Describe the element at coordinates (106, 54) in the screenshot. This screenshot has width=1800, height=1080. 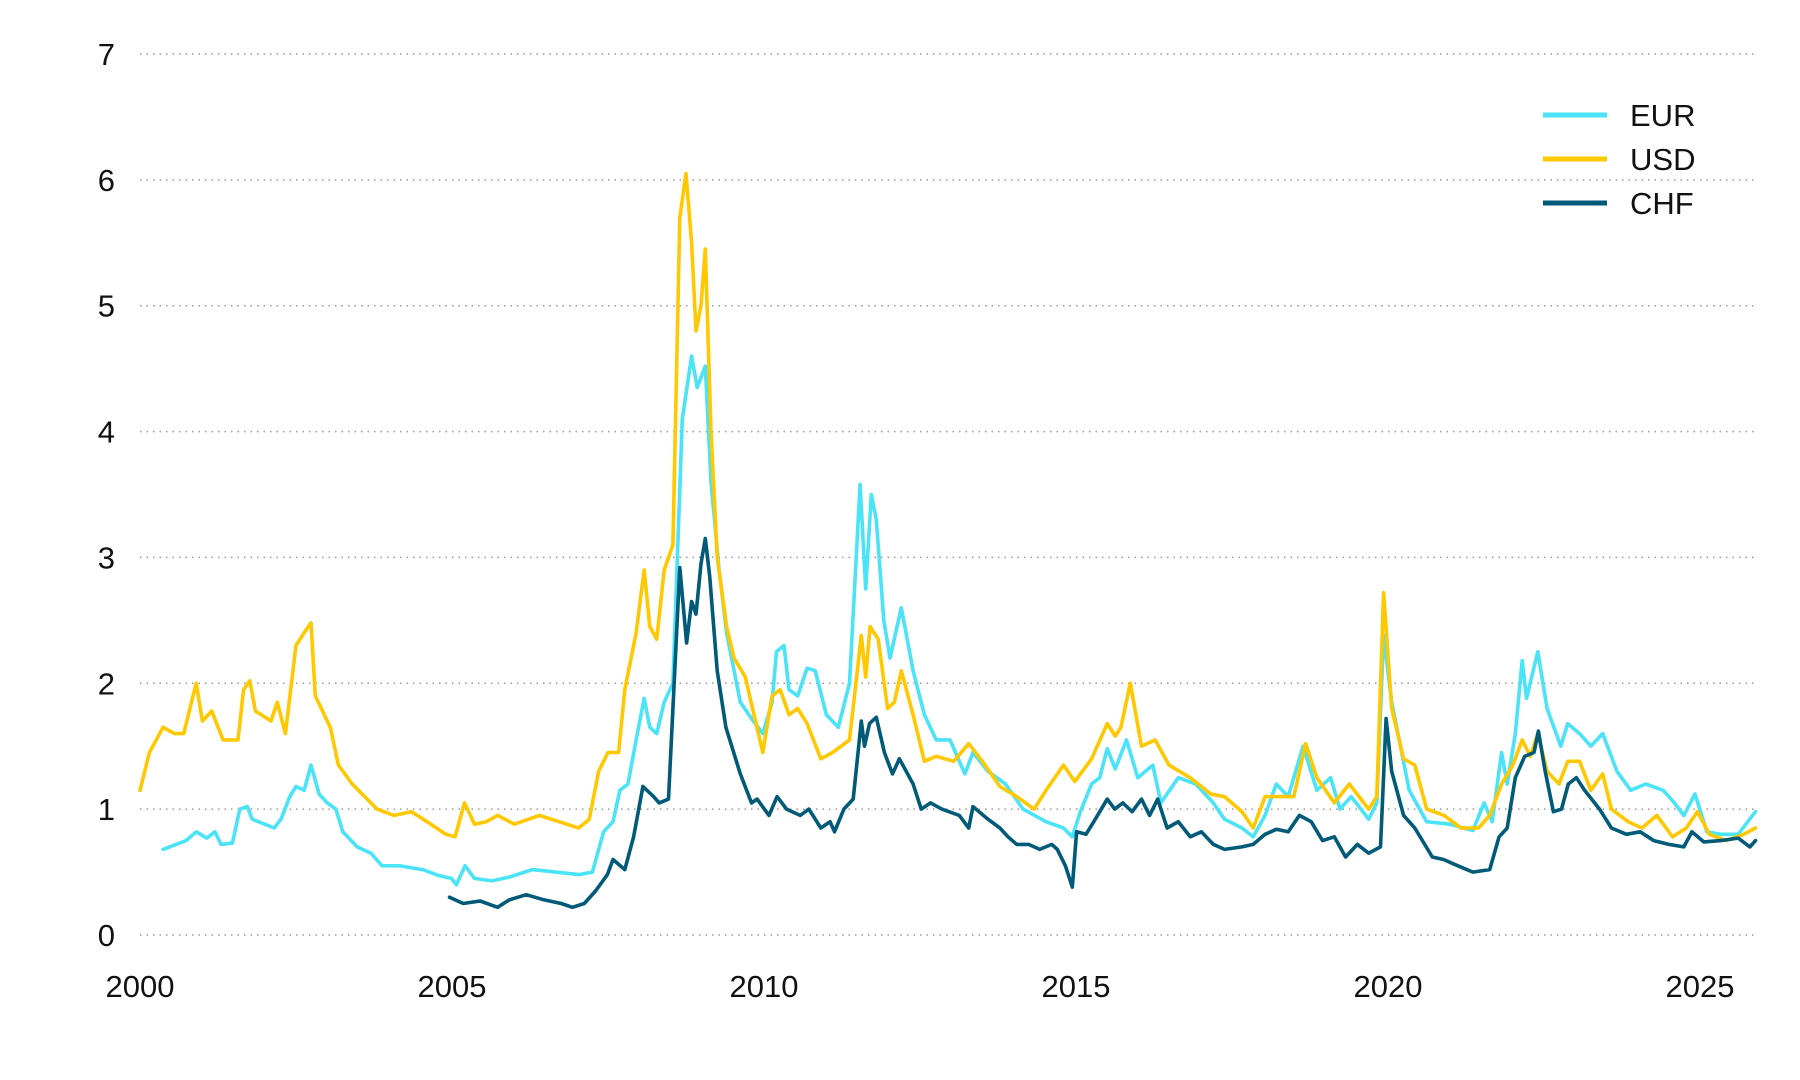
I see `y-tick-label: 7` at that location.